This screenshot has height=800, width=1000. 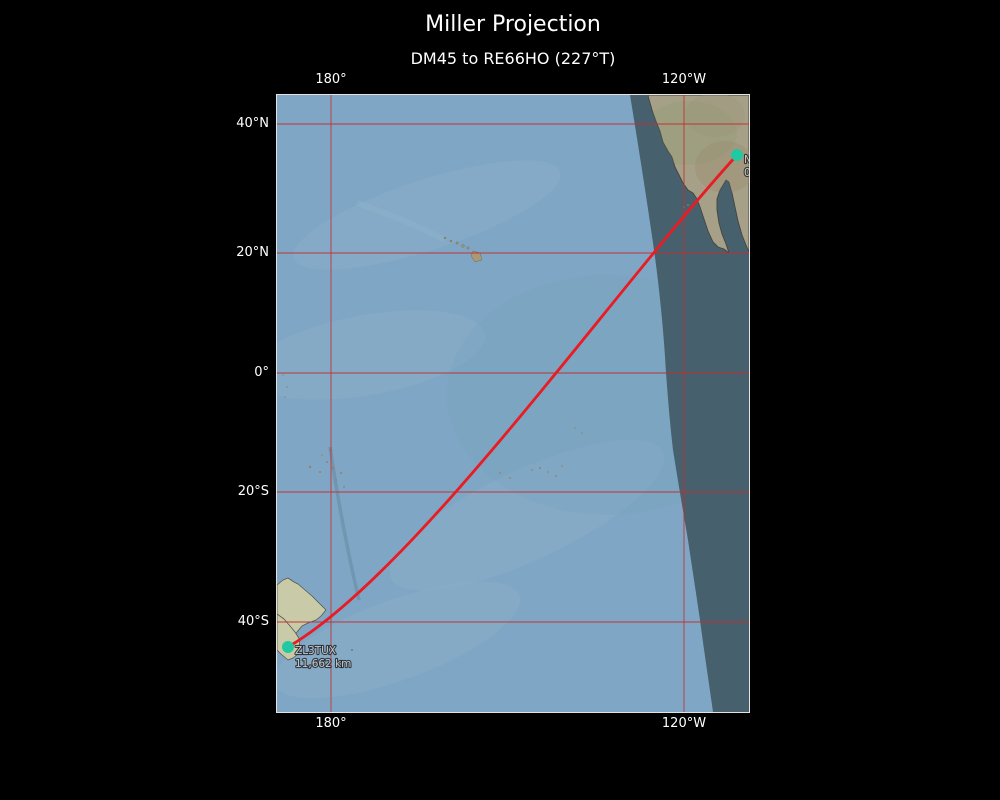 What do you see at coordinates (252, 123) in the screenshot?
I see `tick-label-40n: 40°N` at bounding box center [252, 123].